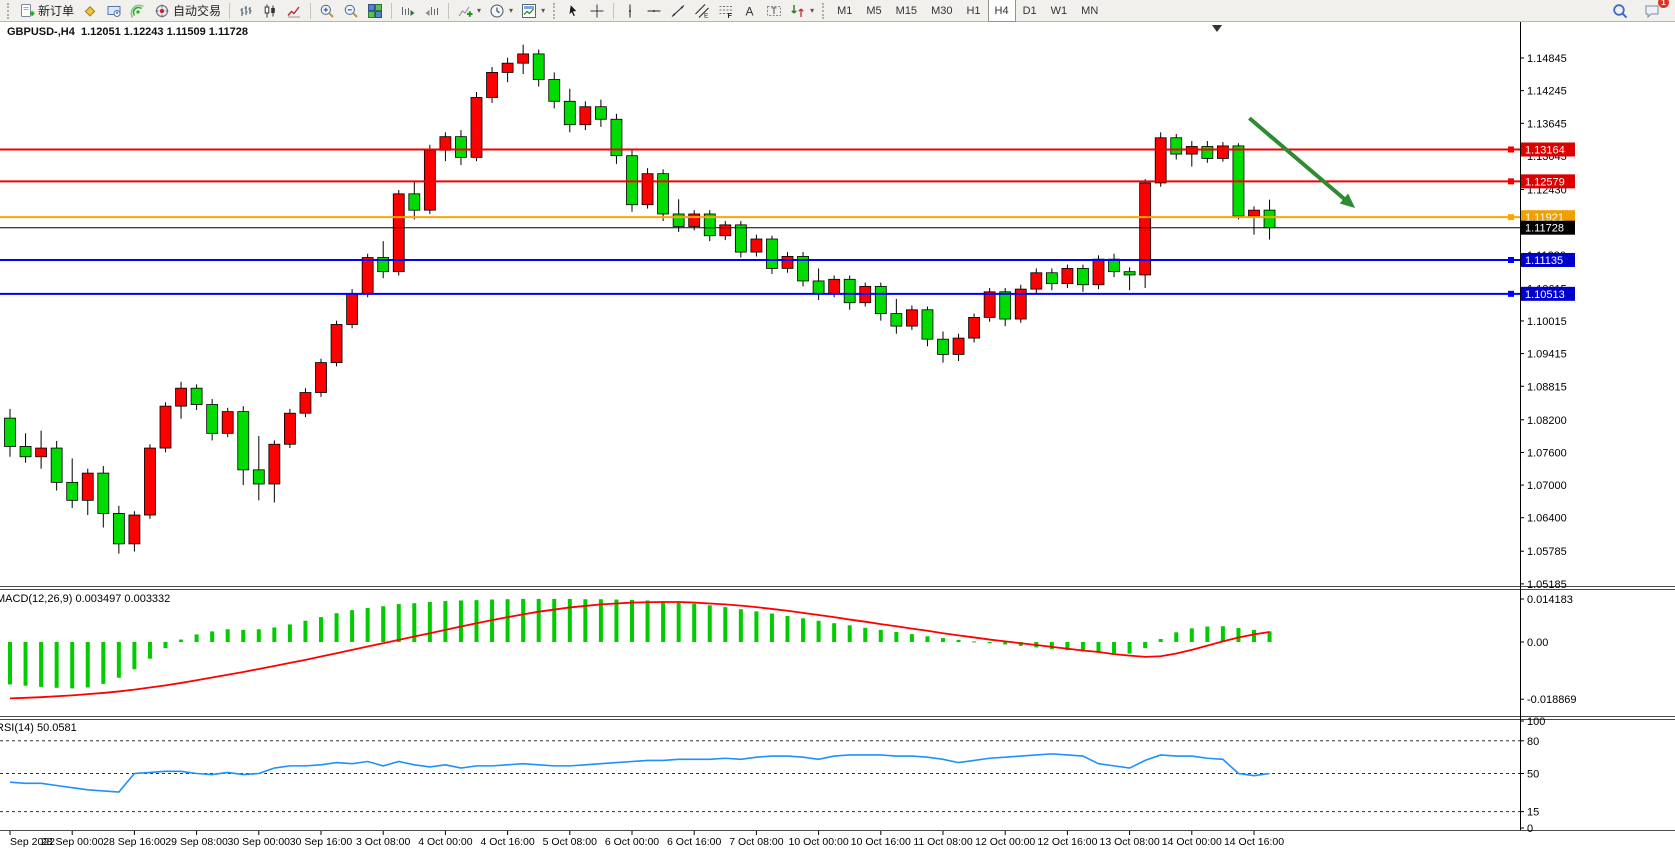  Describe the element at coordinates (1533, 742) in the screenshot. I see `svg-text: 80` at that location.